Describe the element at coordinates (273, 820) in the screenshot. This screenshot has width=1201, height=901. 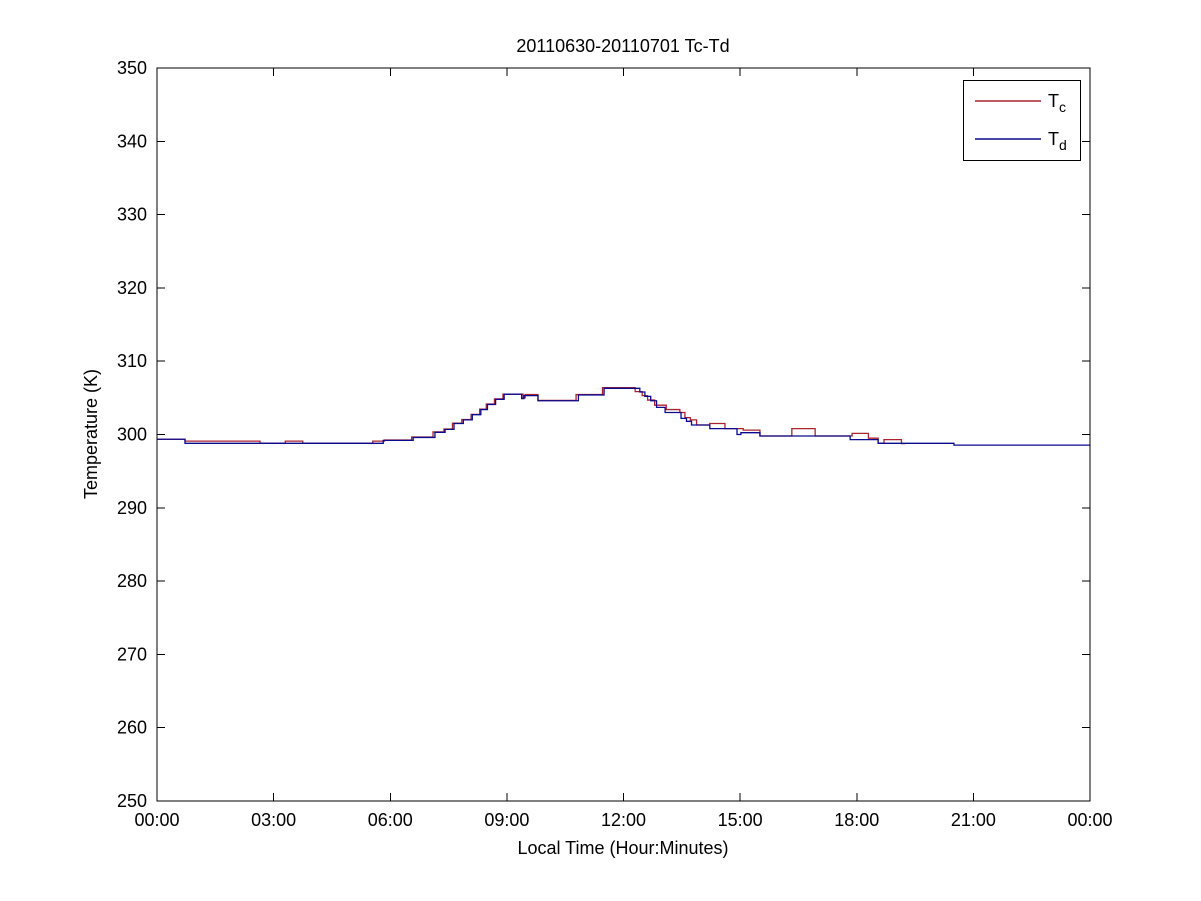
I see `x-tick-label: 03:00` at that location.